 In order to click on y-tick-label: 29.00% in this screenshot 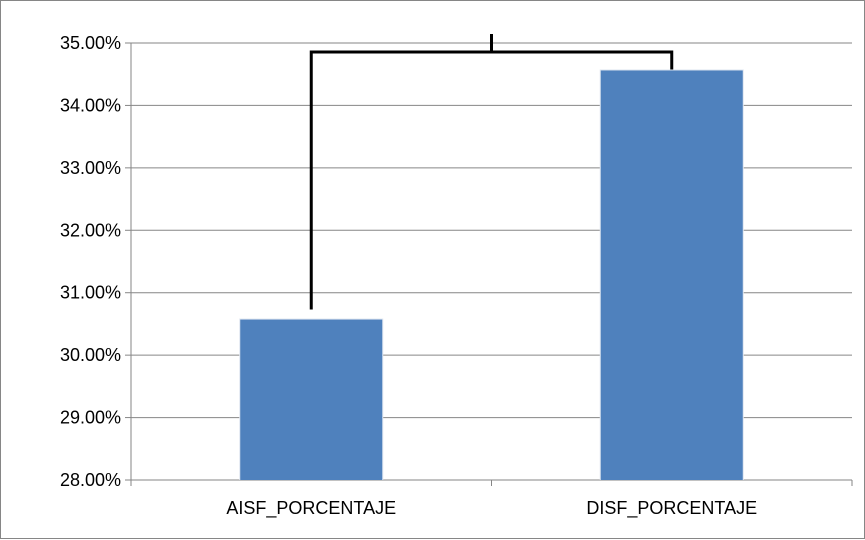, I will do `click(90, 418)`.